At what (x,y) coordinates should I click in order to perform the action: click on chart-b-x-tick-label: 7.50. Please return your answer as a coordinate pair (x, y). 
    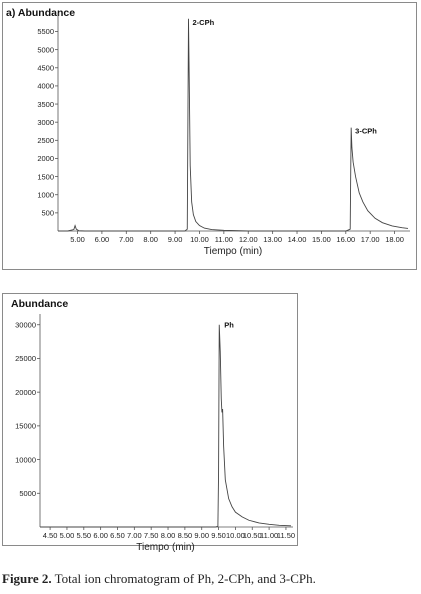
    Looking at the image, I should click on (151, 535).